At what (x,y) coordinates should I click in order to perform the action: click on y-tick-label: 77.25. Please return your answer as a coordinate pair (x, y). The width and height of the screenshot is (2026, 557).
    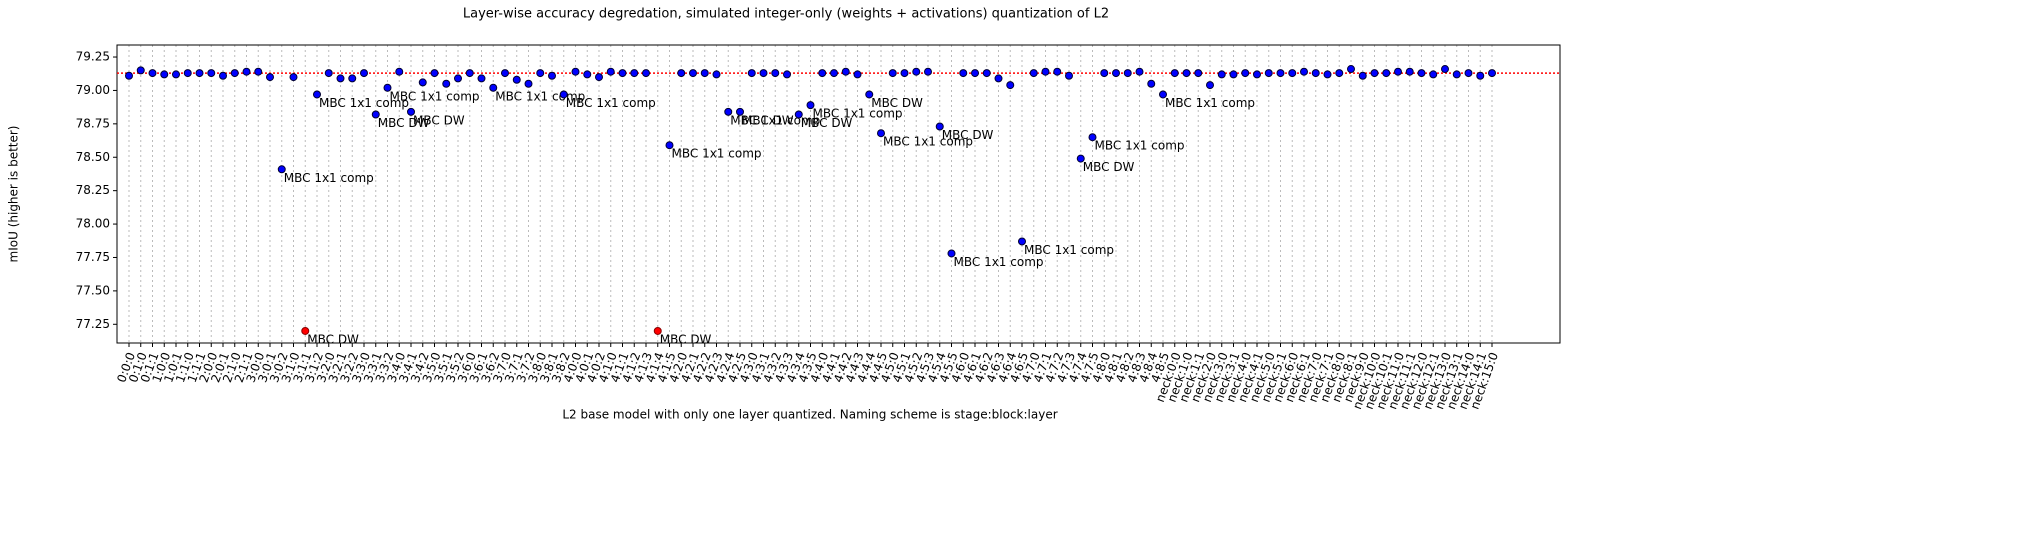
    Looking at the image, I should click on (93, 324).